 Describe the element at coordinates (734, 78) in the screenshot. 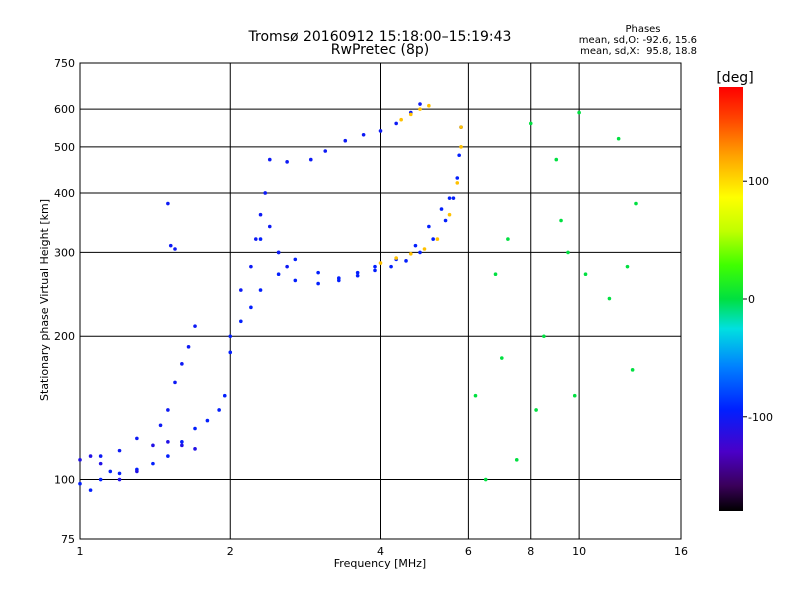

I see `colorbar-label: [deg]` at that location.